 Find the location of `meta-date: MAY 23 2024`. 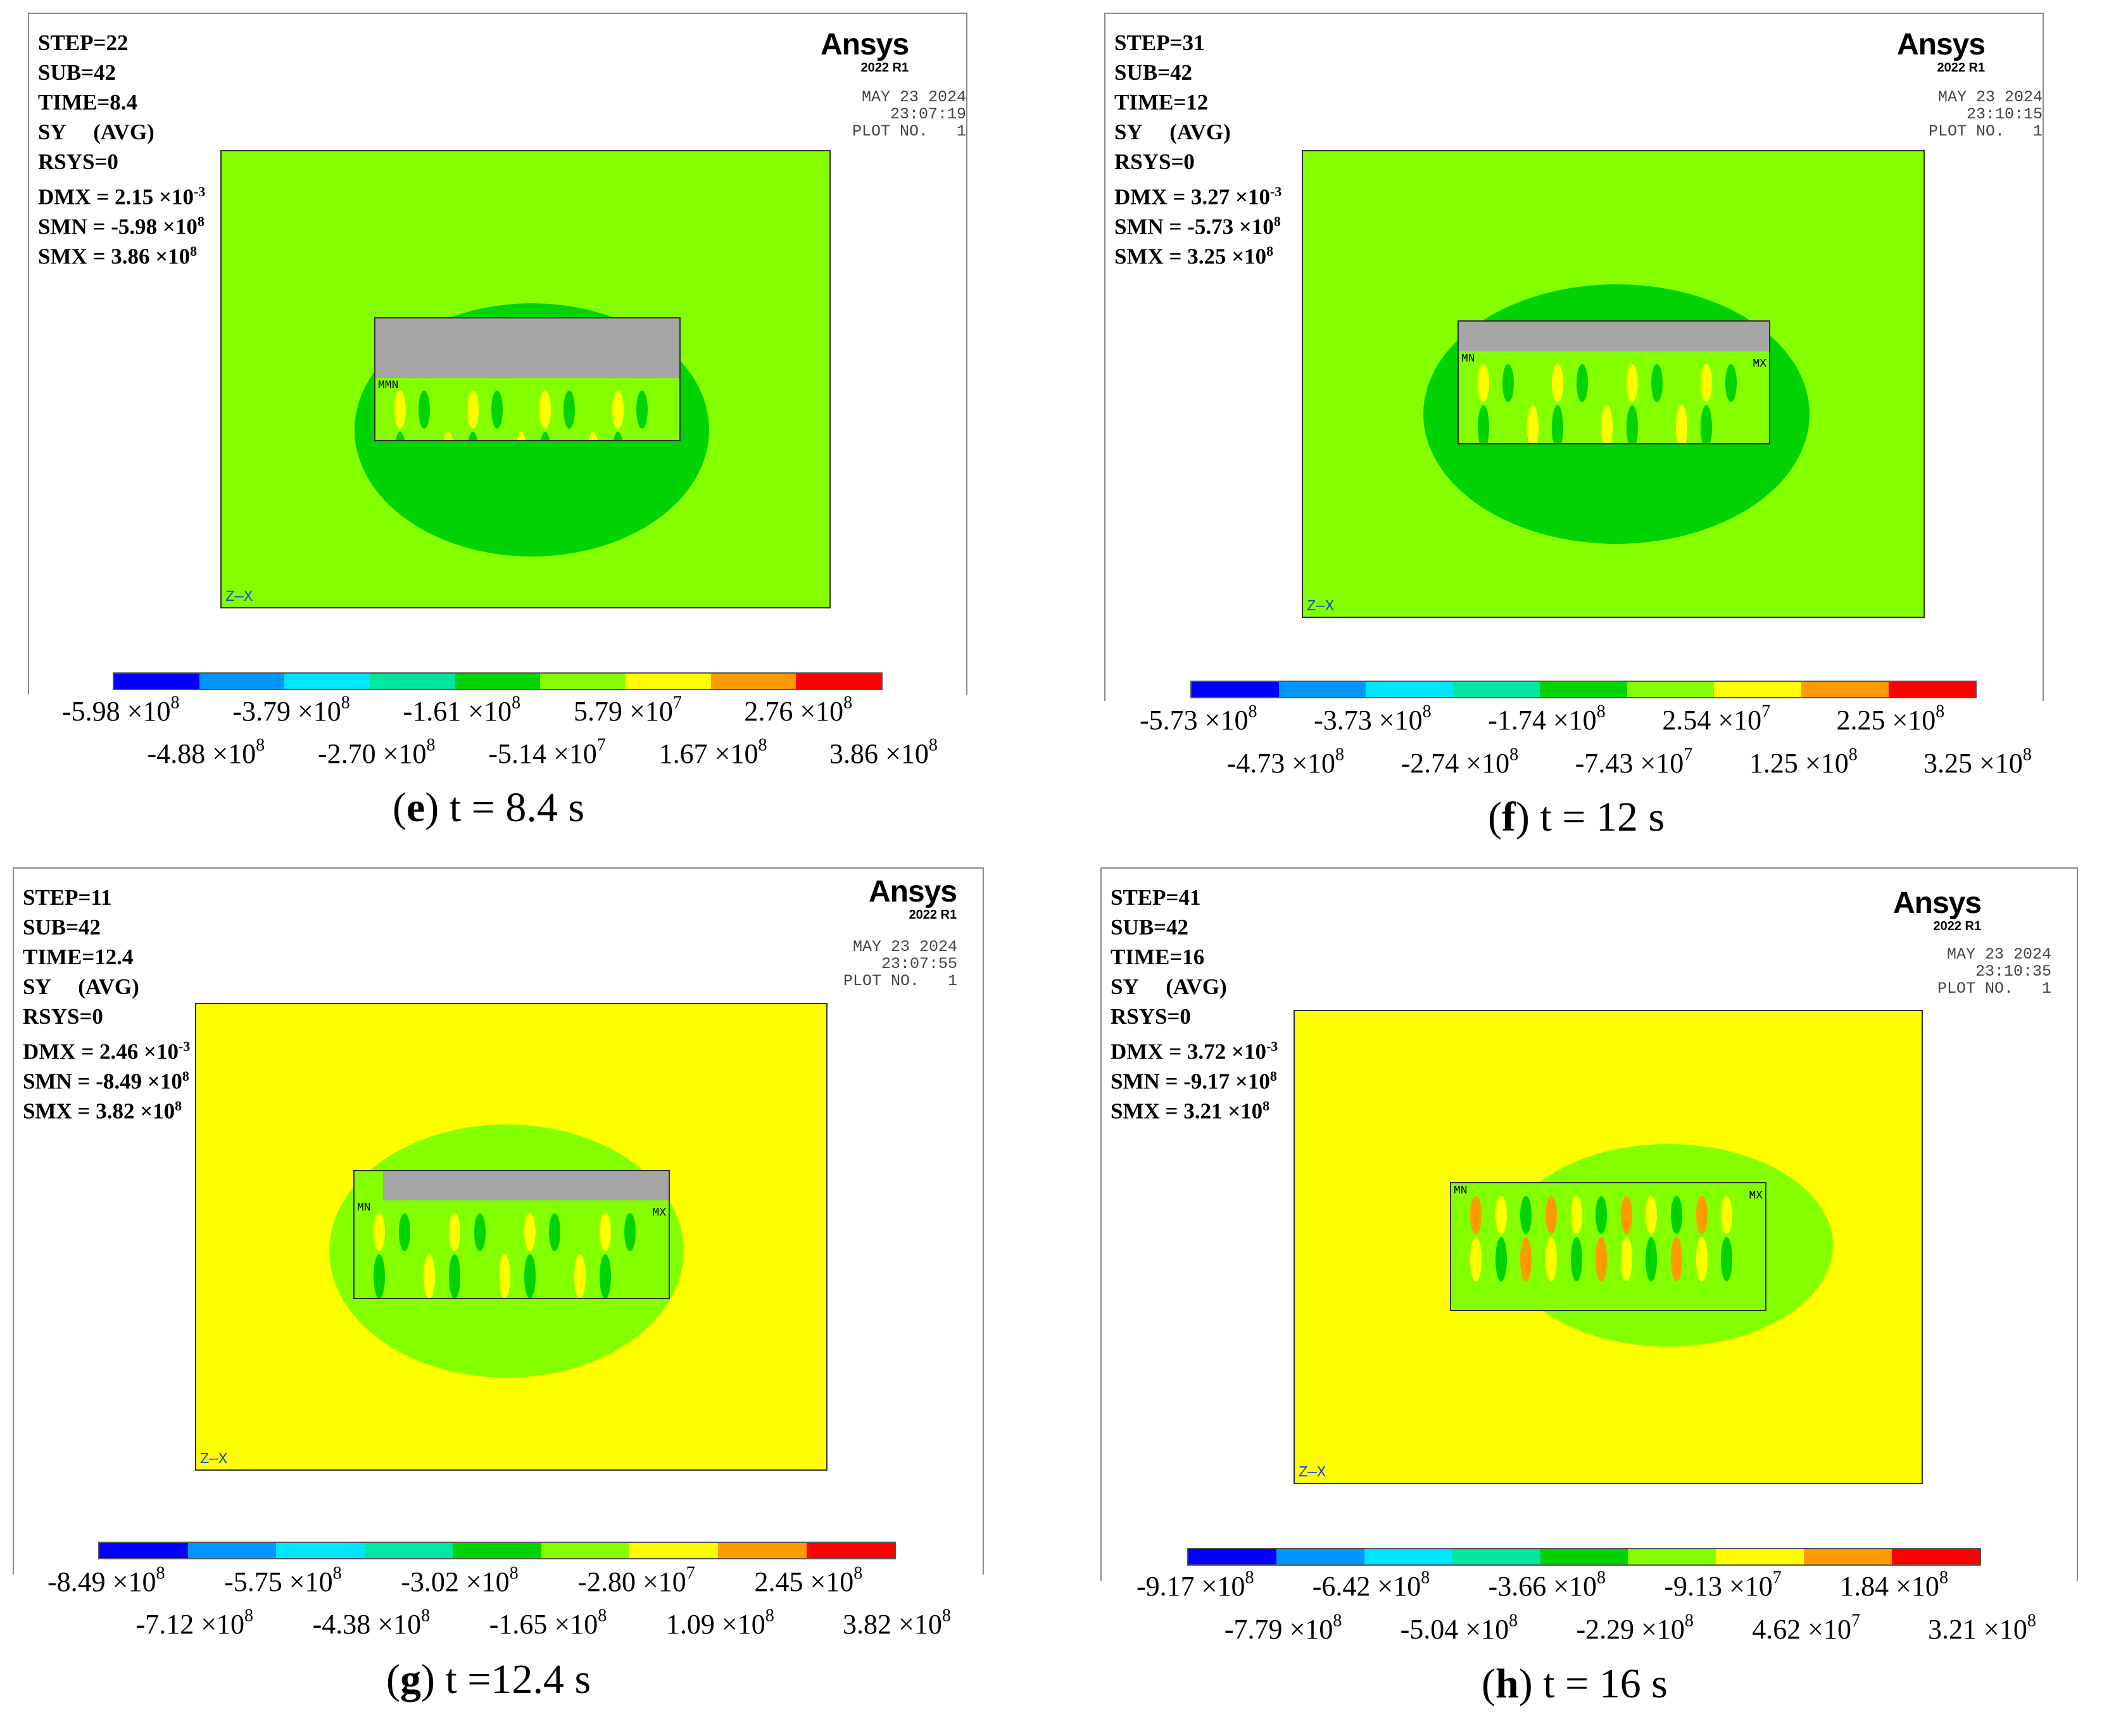

meta-date: MAY 23 2024 is located at coordinates (1990, 97).